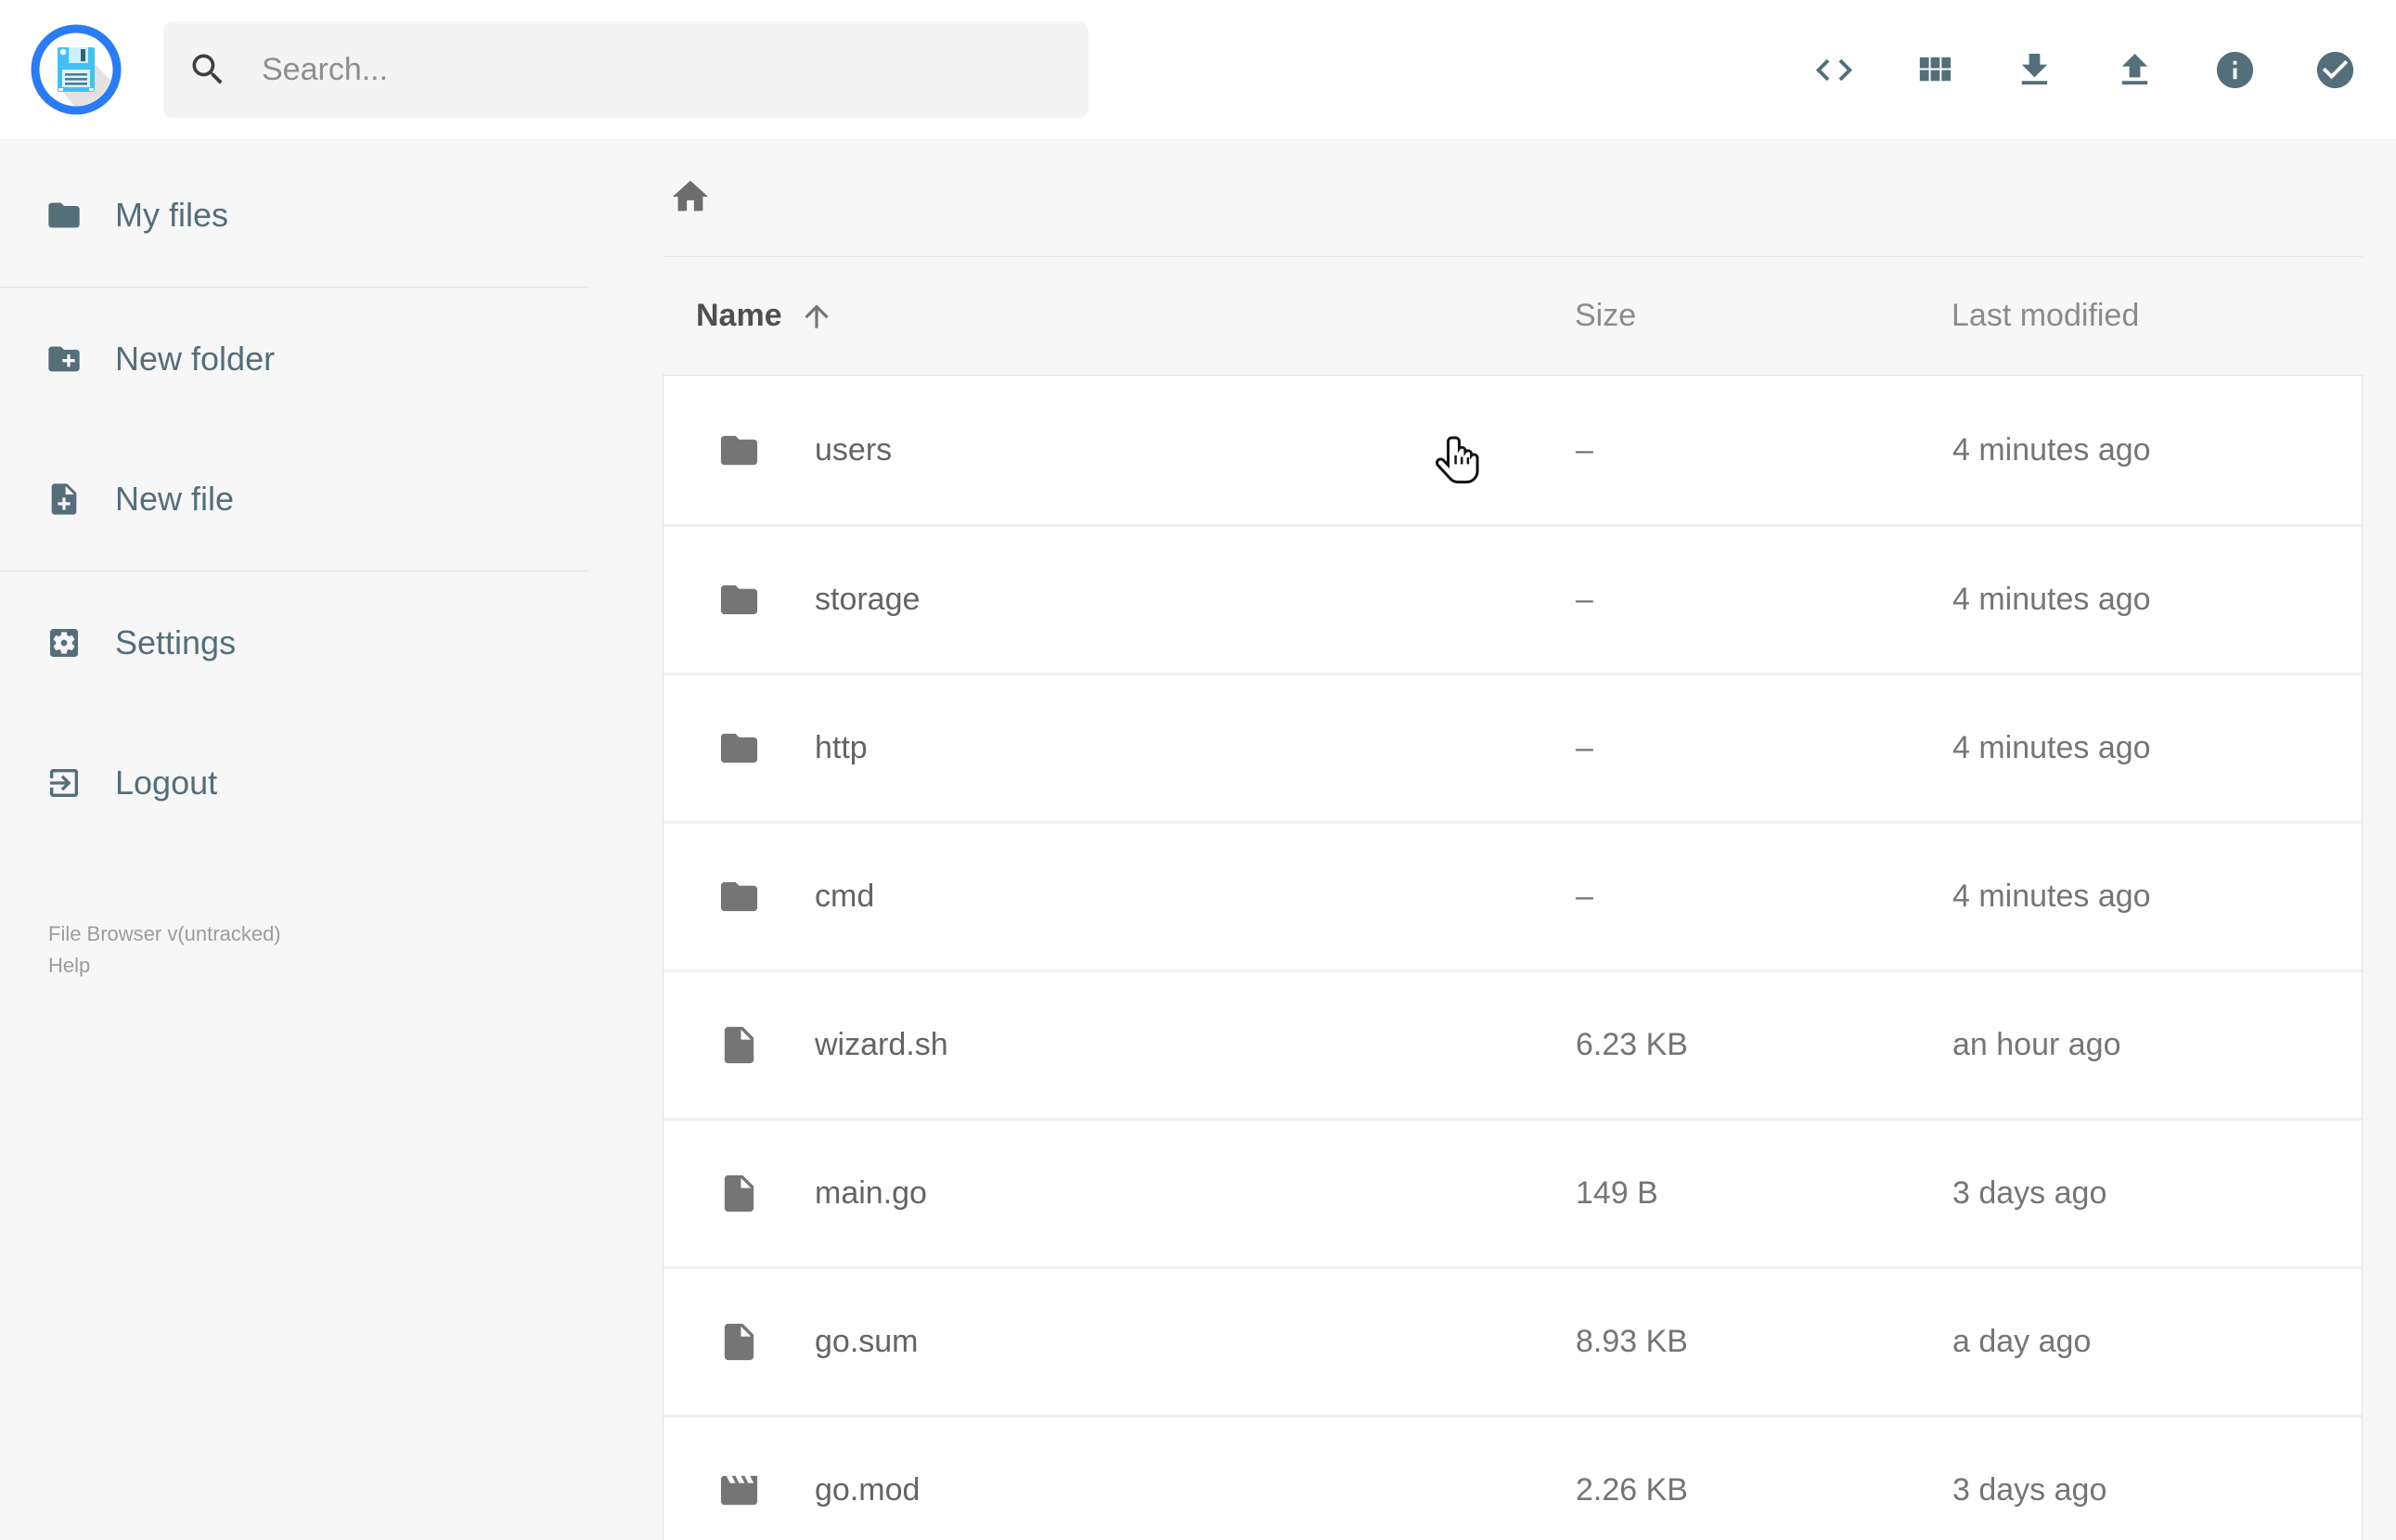  I want to click on sidebar-item-my-files: My files, so click(294, 215).